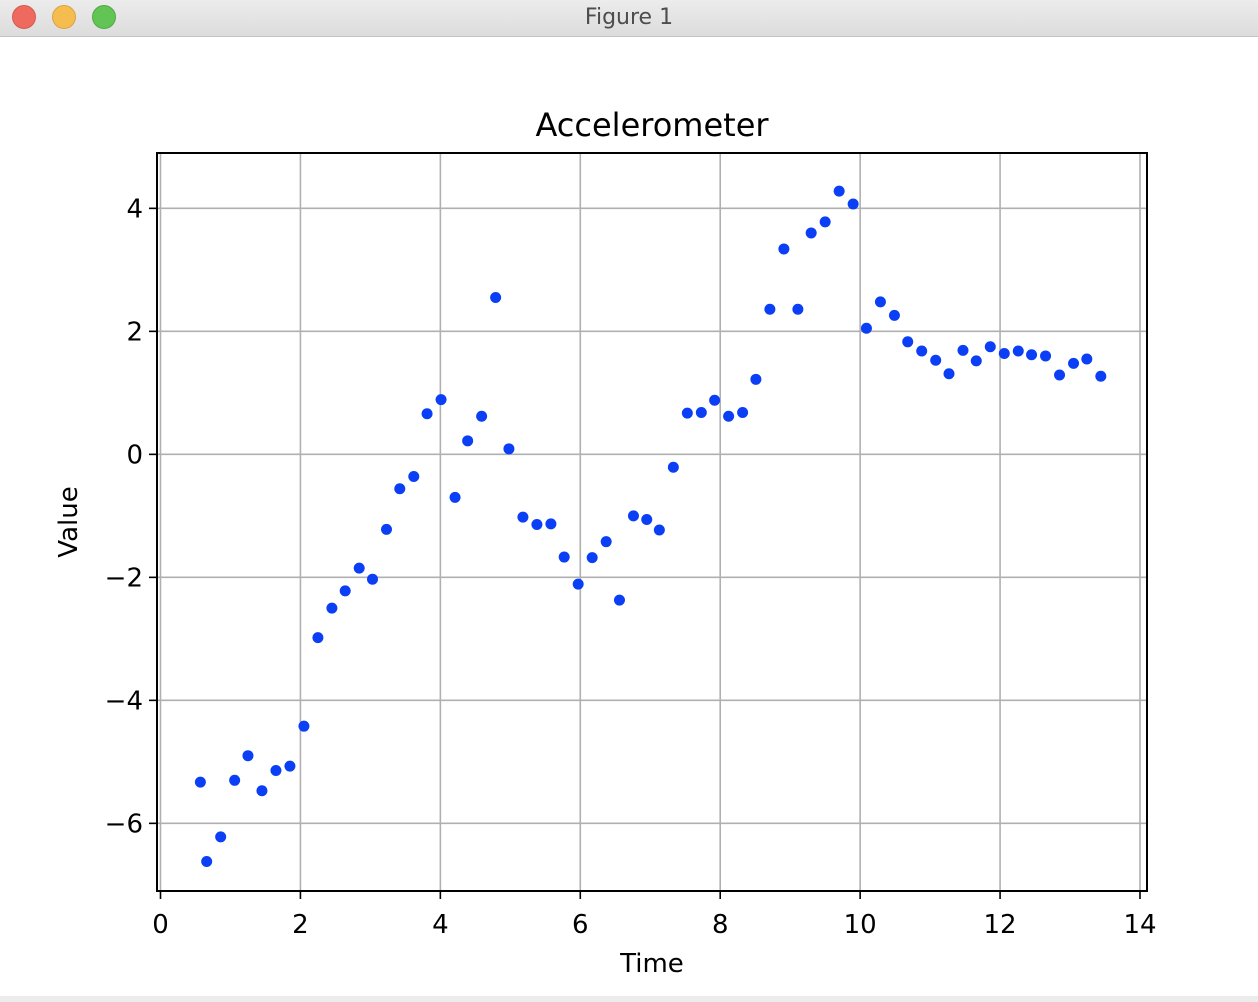  What do you see at coordinates (720, 925) in the screenshot?
I see `x-tick-label: 8` at bounding box center [720, 925].